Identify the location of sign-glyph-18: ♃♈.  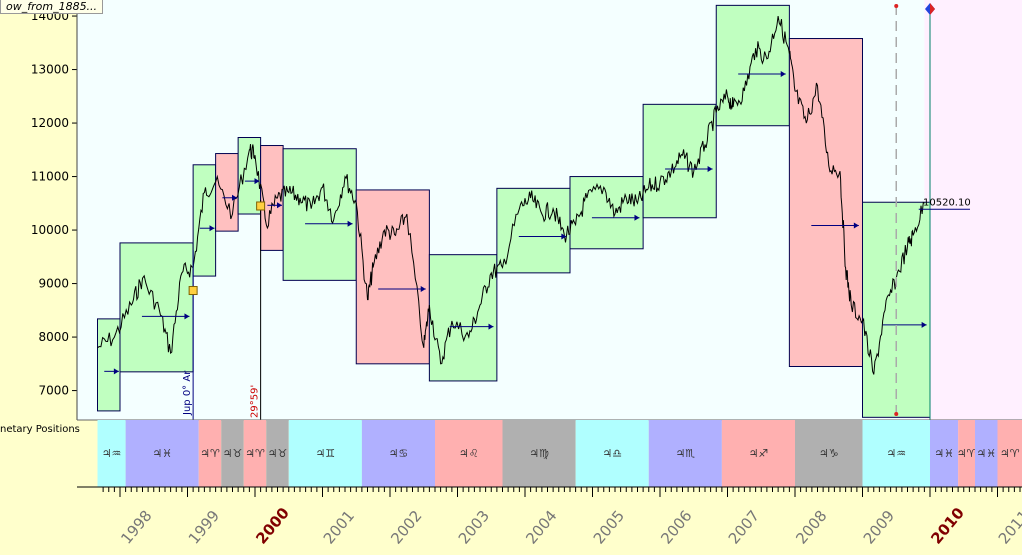
(1010, 453).